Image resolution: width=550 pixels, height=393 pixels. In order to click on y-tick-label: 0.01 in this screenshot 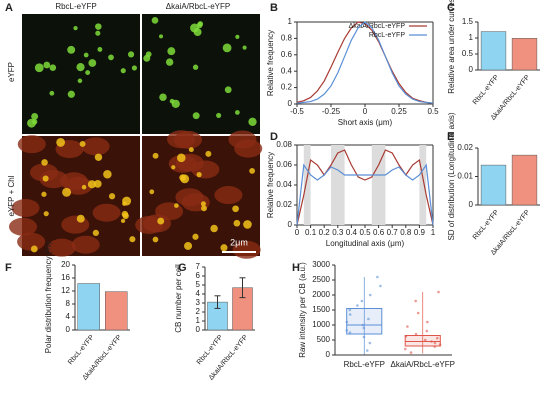, I will do `click(465, 176)`.